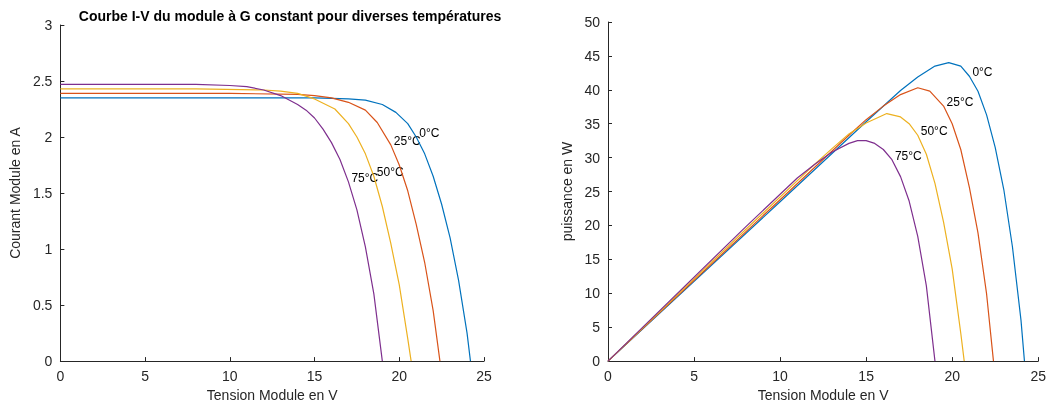 Image resolution: width=1049 pixels, height=407 pixels. I want to click on y-tick-label: 2.5, so click(42, 81).